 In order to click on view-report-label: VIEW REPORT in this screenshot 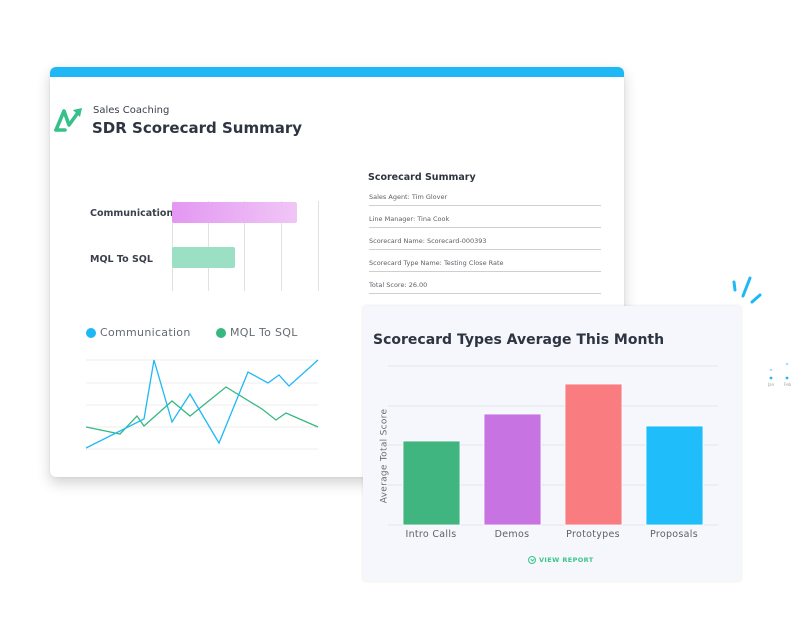, I will do `click(566, 560)`.